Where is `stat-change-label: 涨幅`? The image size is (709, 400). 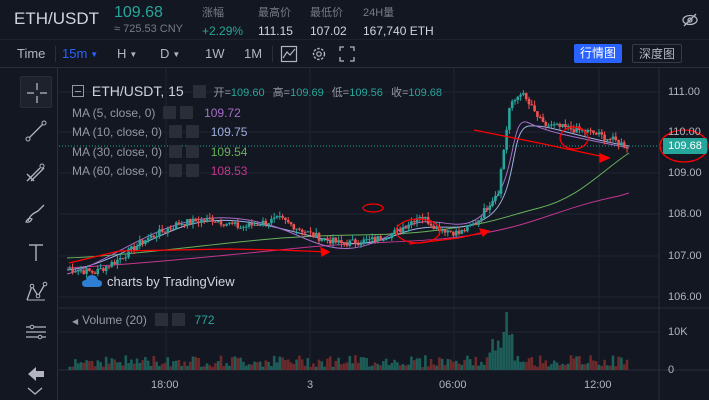 stat-change-label: 涨幅 is located at coordinates (213, 13).